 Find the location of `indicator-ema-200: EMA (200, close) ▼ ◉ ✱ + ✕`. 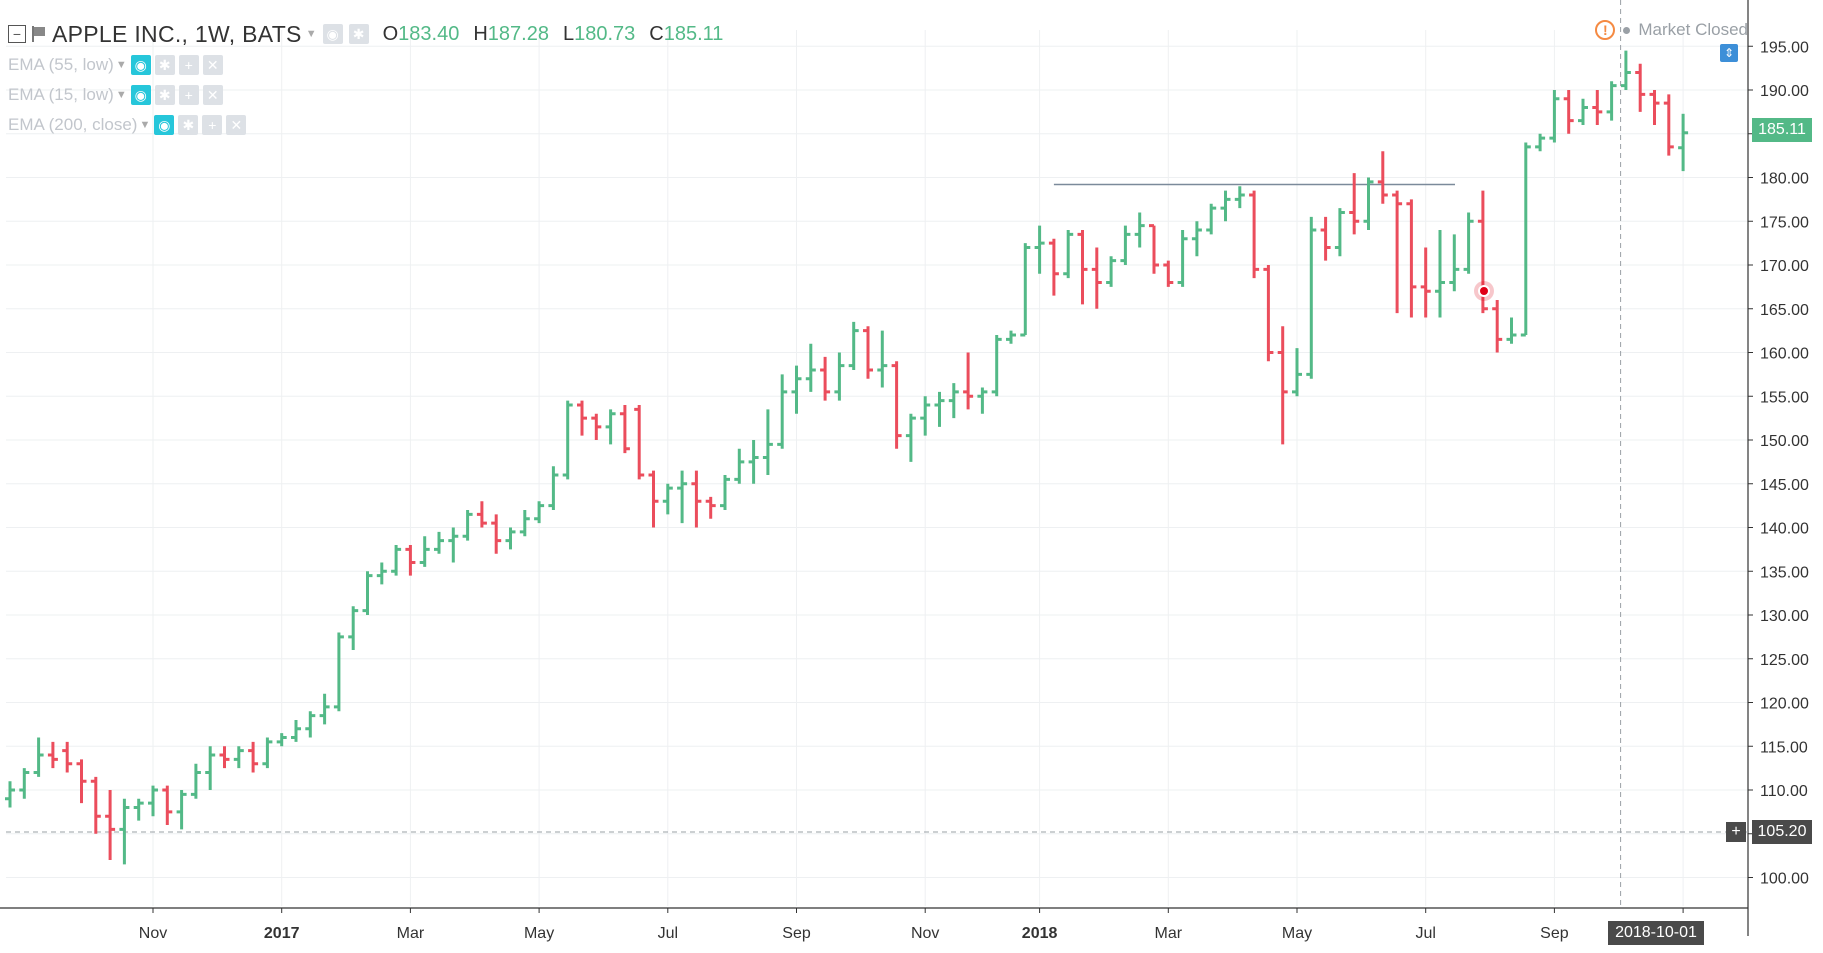

indicator-ema-200: EMA (200, close) ▼ ◉ ✱ + ✕ is located at coordinates (127, 125).